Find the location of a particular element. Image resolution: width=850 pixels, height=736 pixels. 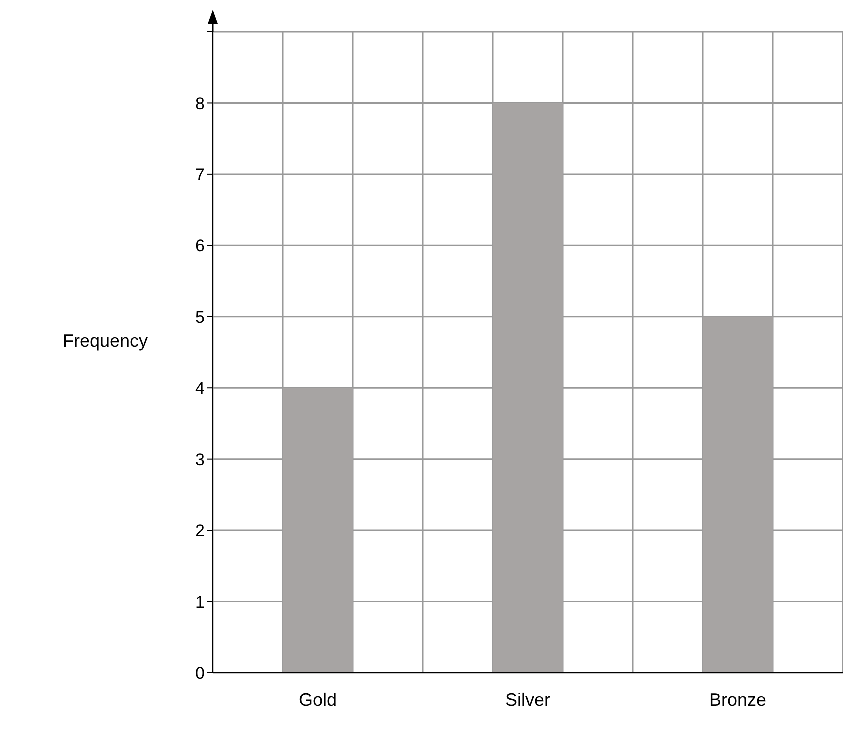

y-tick-label: 7 is located at coordinates (200, 174).